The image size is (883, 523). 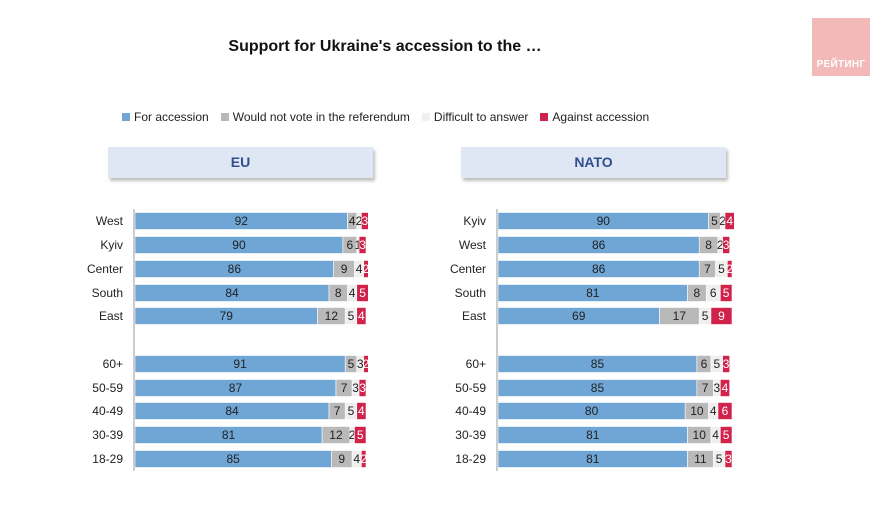 I want to click on legend-item-against: Against accession, so click(x=594, y=117).